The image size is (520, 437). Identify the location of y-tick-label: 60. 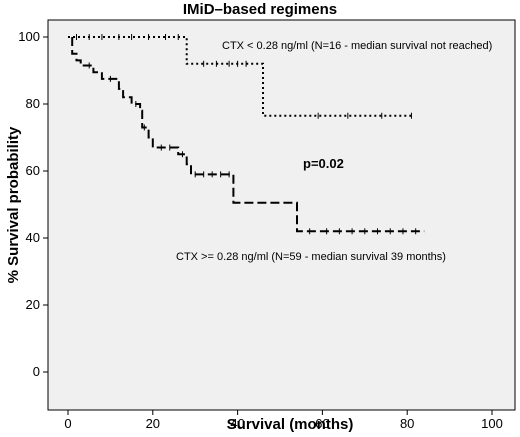
(33, 170).